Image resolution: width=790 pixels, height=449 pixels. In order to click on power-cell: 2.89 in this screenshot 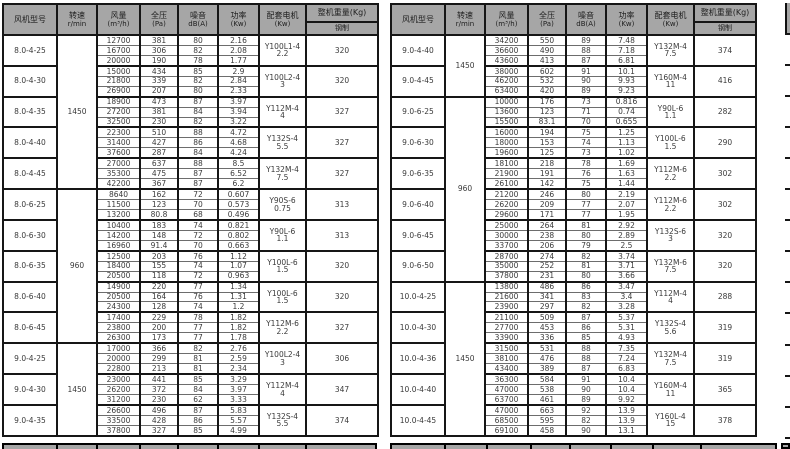, I will do `click(626, 235)`.